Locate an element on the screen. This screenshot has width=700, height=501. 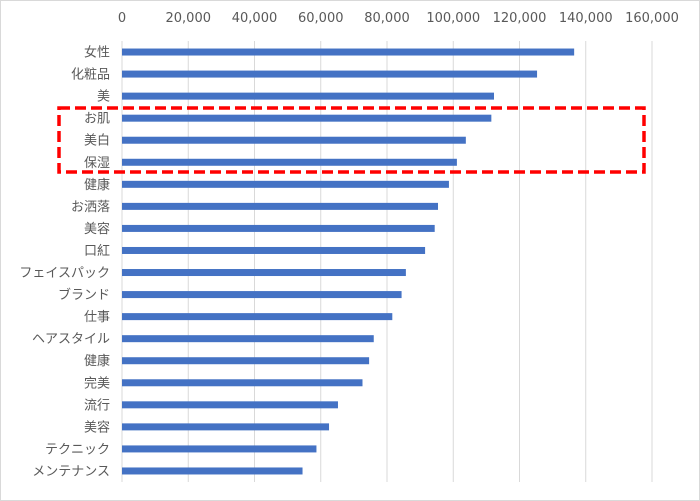
x-tick-label: 60,000 is located at coordinates (321, 18).